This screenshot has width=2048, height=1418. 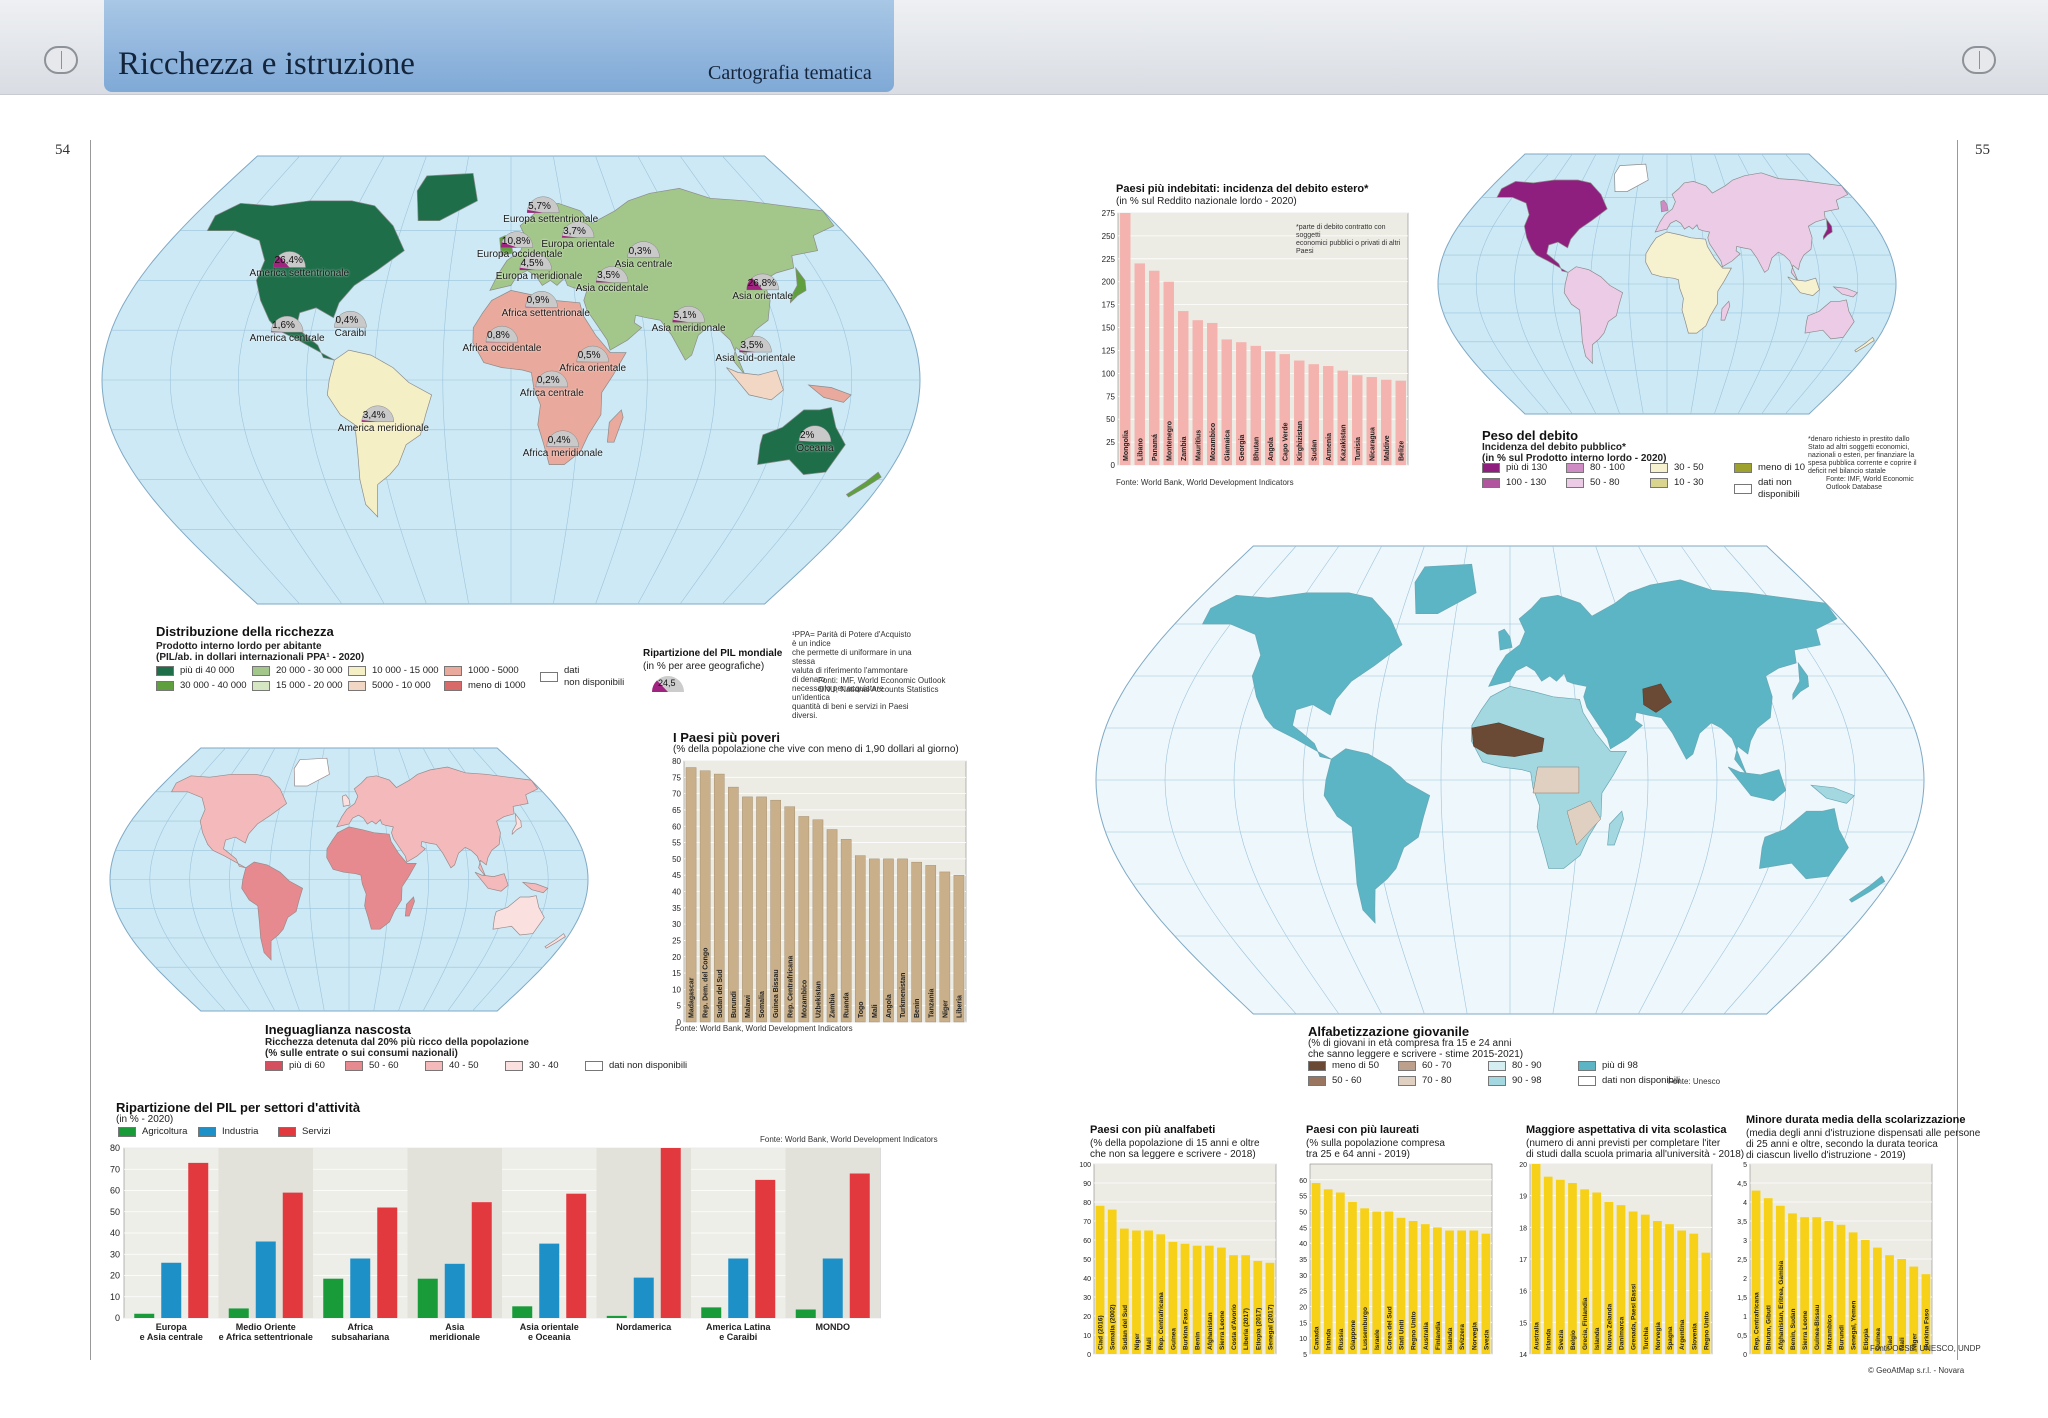 I want to click on legend-label: meno di 10, so click(x=1782, y=467).